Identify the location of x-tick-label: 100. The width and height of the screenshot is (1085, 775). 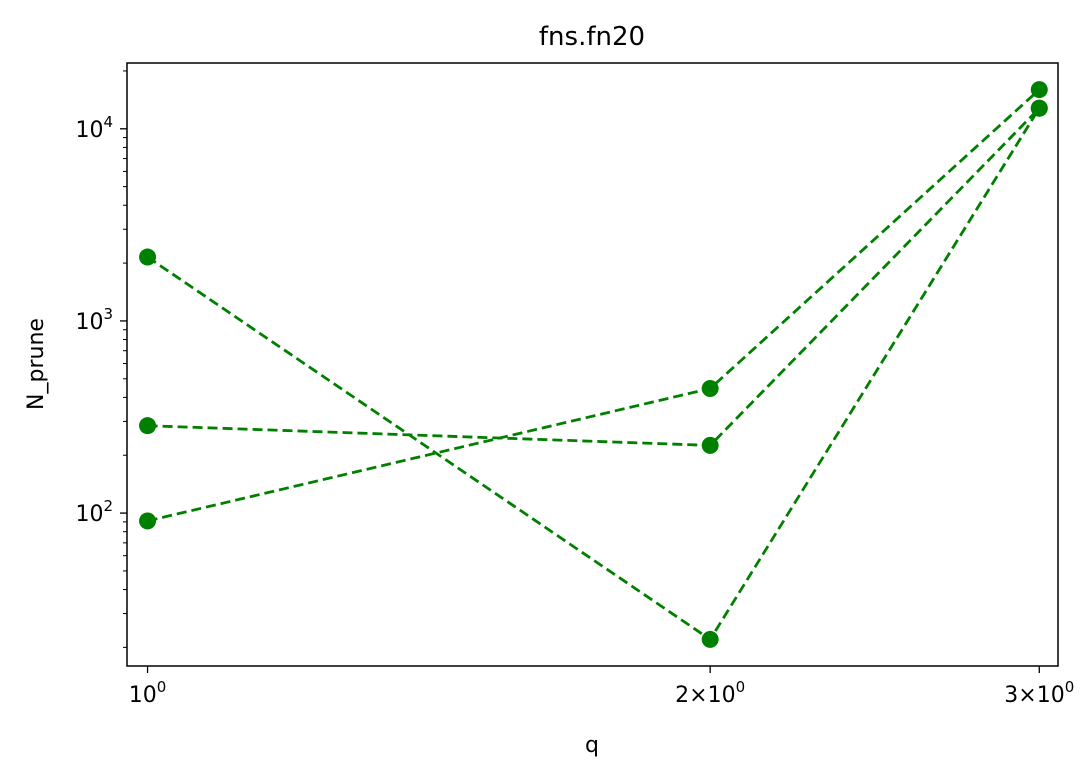
(148, 693).